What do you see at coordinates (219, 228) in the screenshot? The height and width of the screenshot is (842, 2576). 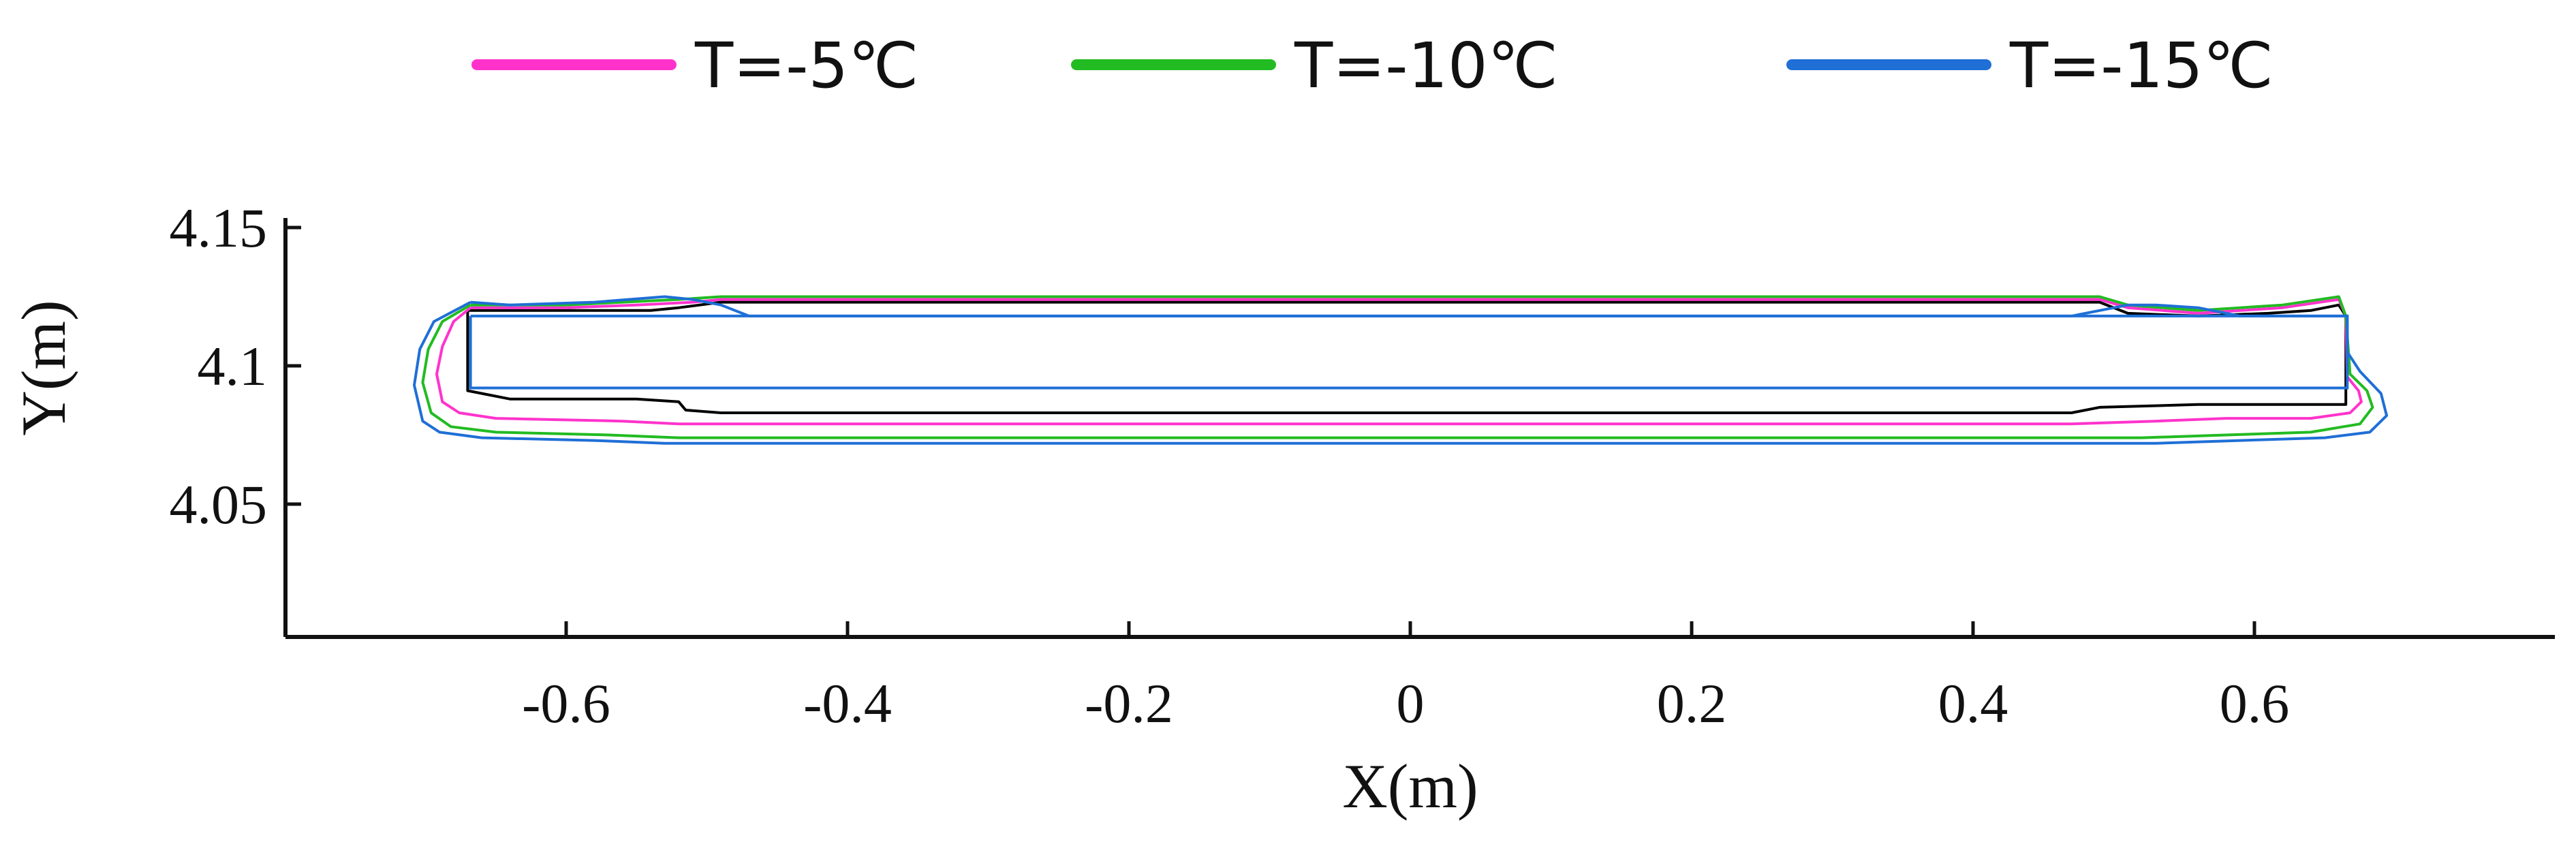 I see `y-tick-label: 4.15` at bounding box center [219, 228].